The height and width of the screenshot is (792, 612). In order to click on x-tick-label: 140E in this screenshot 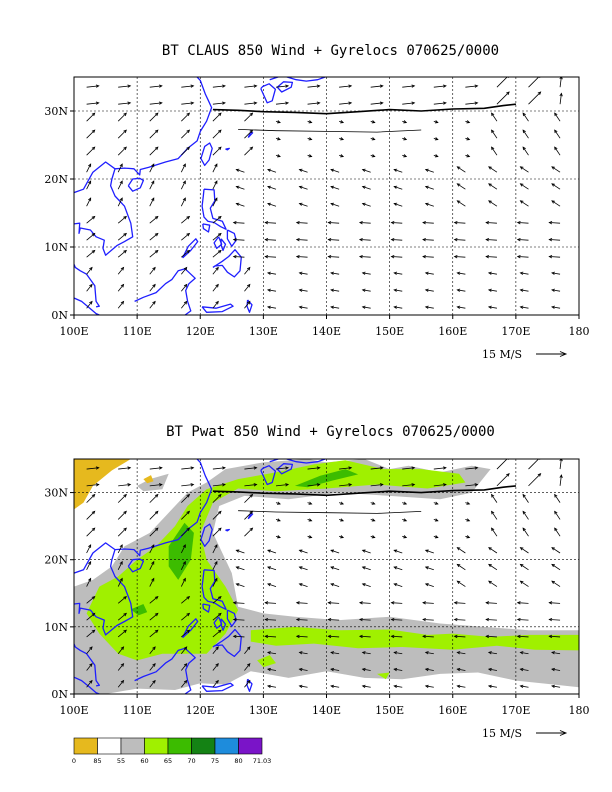, I will do `click(326, 331)`.